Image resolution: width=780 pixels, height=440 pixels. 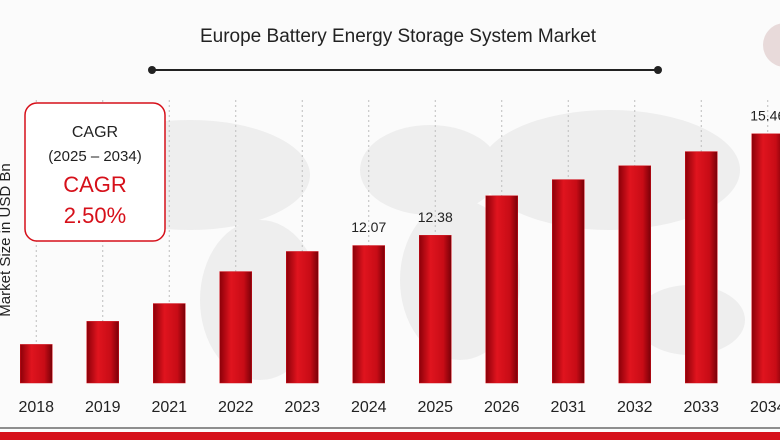 I want to click on cagr-heading: CAGR, so click(x=95, y=132).